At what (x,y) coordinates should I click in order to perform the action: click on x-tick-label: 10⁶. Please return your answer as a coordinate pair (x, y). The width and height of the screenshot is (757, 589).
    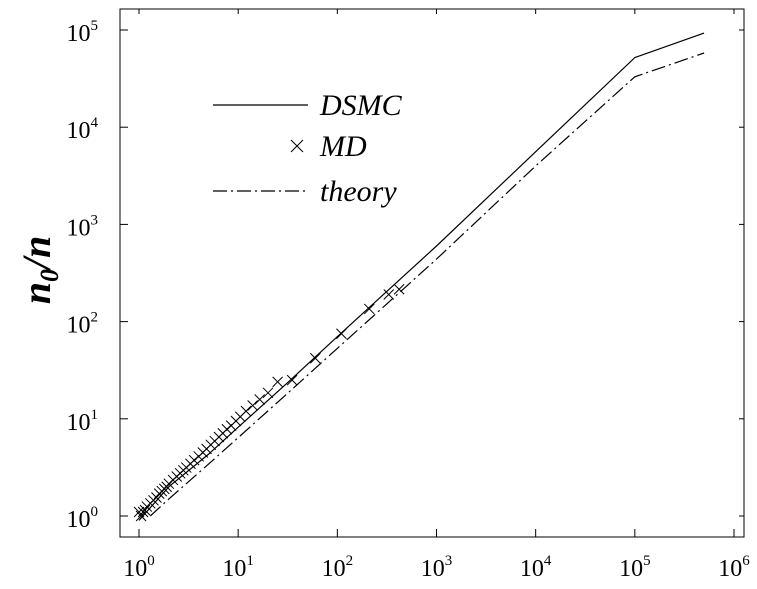
    Looking at the image, I should click on (734, 567).